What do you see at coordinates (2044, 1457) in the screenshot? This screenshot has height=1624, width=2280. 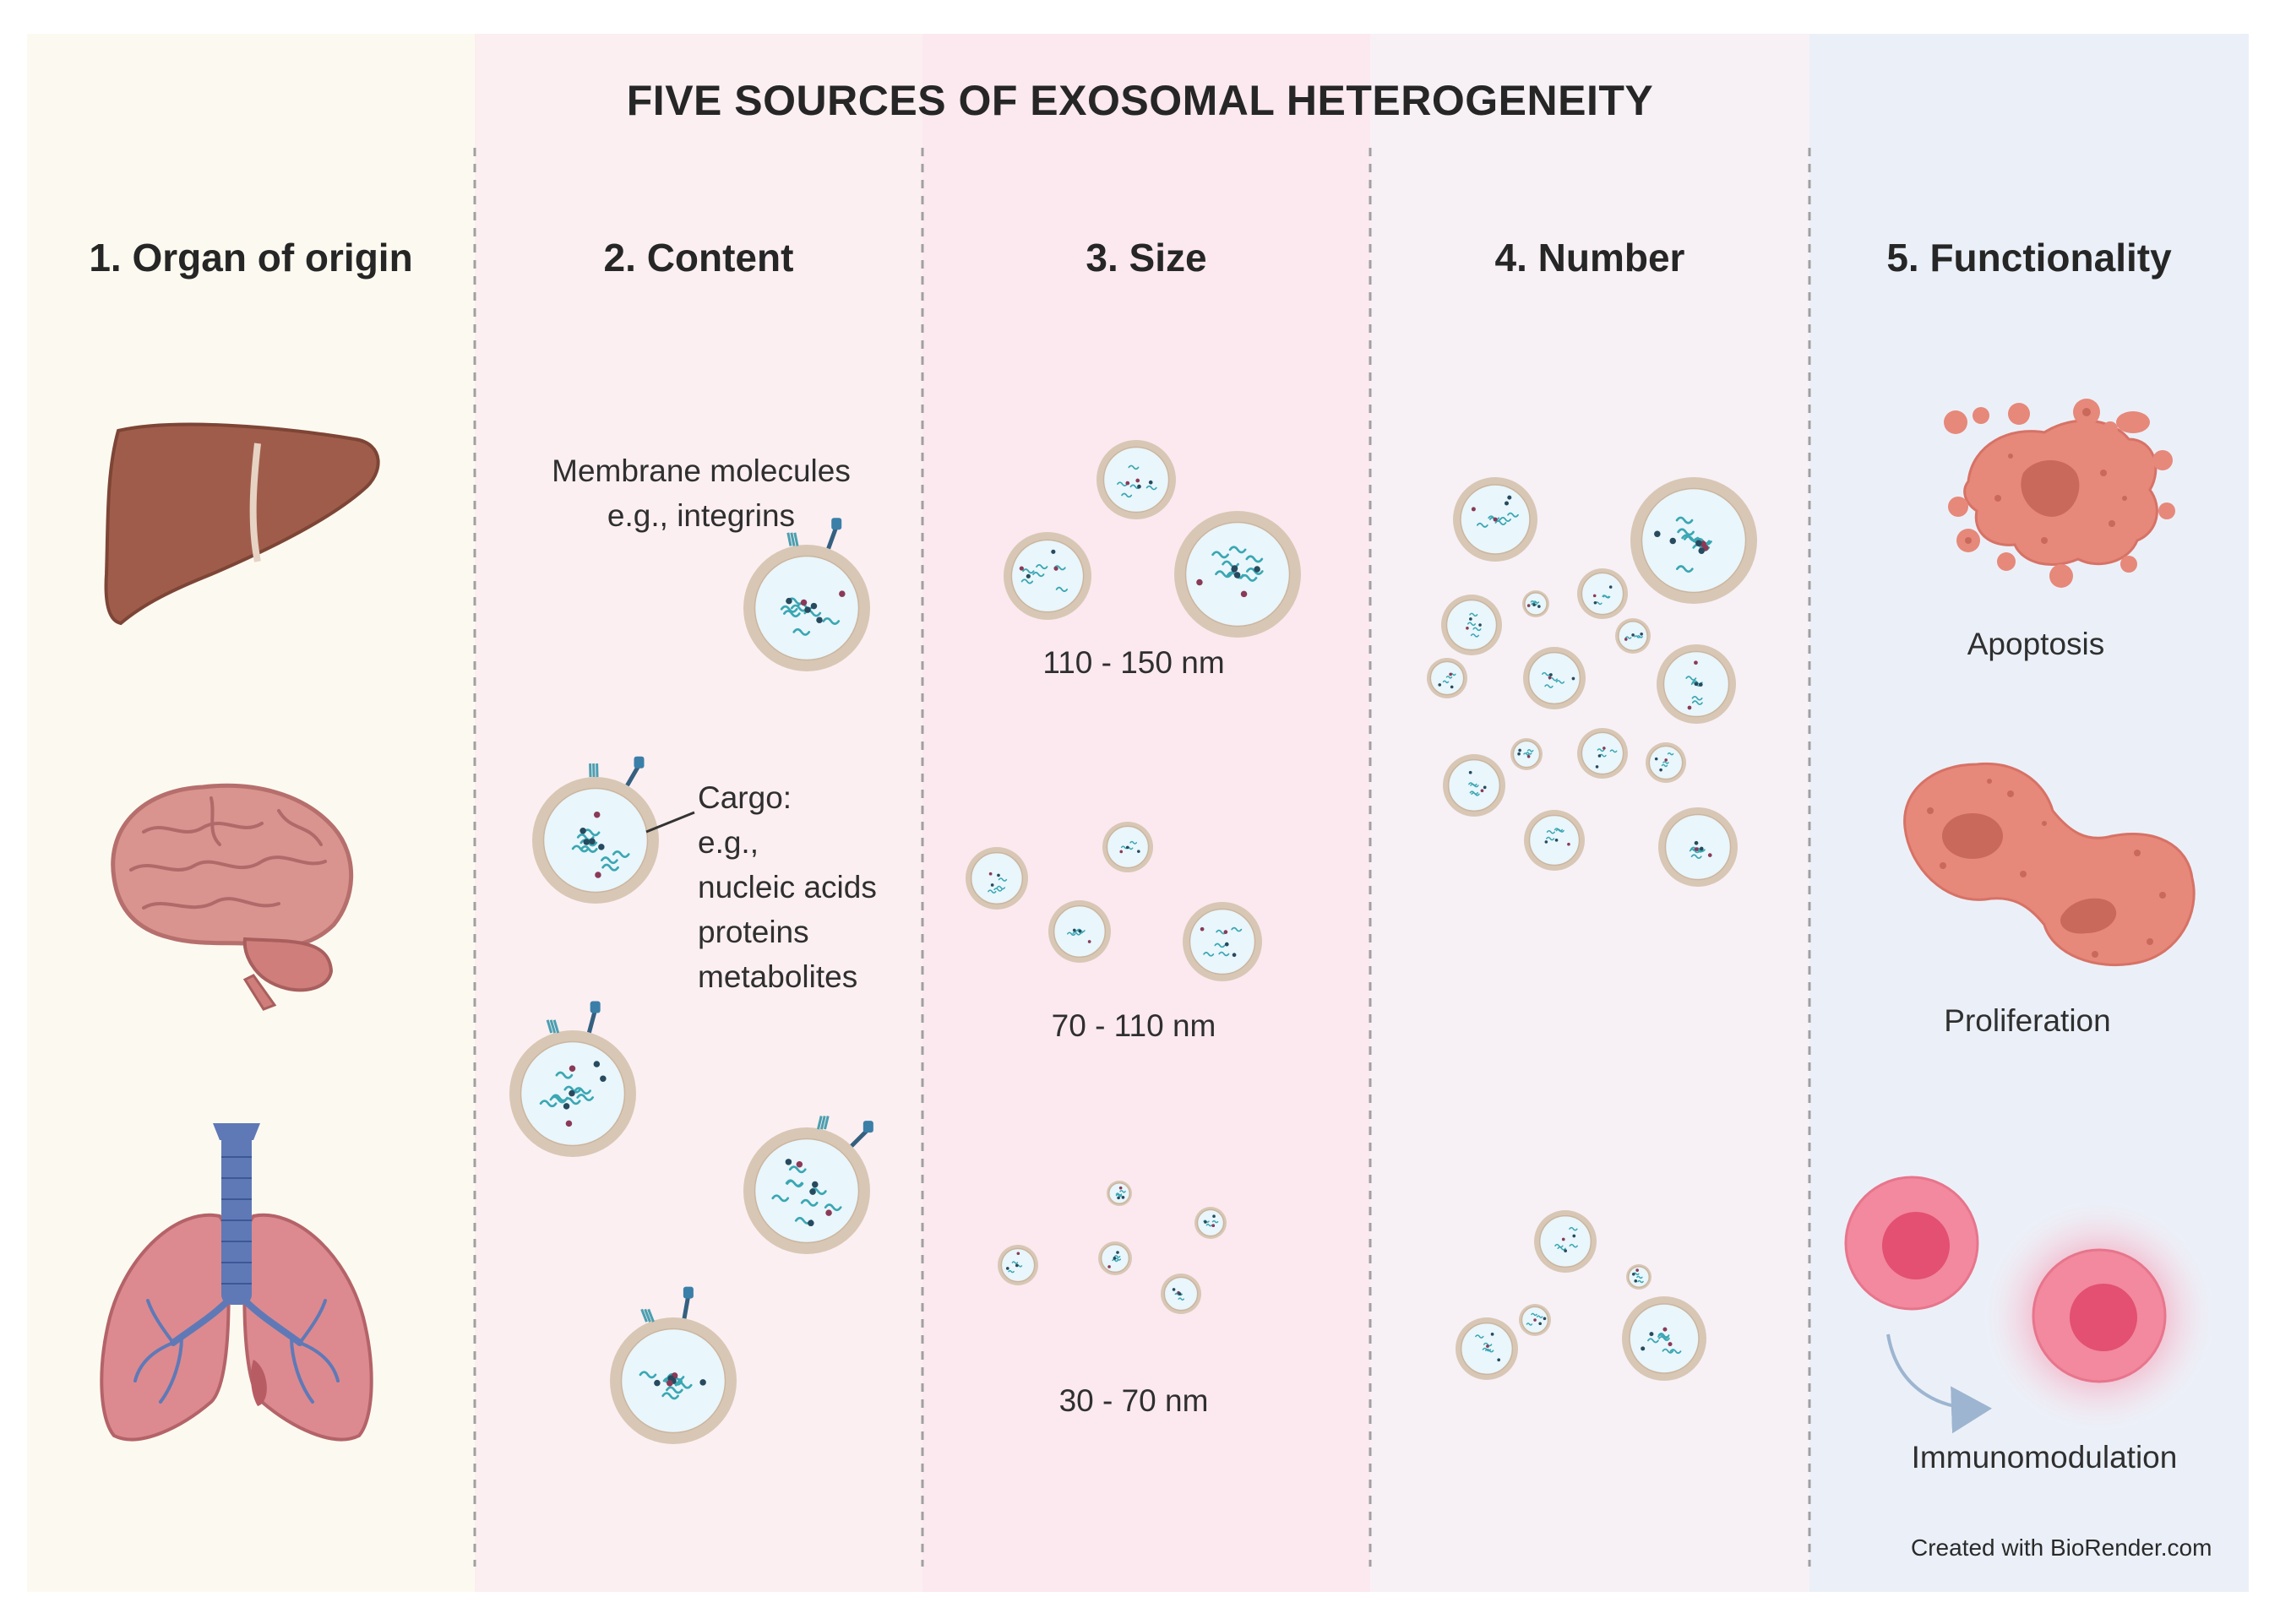 I see `immunomodulation-label: Immunomodulation` at bounding box center [2044, 1457].